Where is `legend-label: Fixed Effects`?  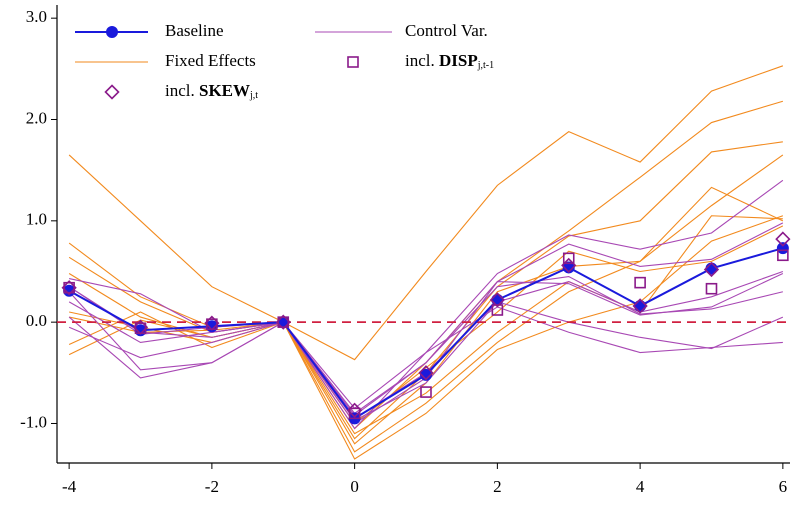
legend-label: Fixed Effects is located at coordinates (210, 60).